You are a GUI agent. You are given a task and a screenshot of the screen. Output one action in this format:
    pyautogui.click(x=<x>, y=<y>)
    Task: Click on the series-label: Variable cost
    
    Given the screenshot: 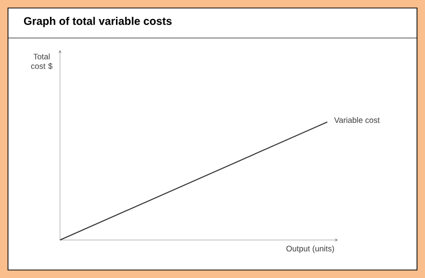 What is the action you would take?
    pyautogui.click(x=357, y=120)
    